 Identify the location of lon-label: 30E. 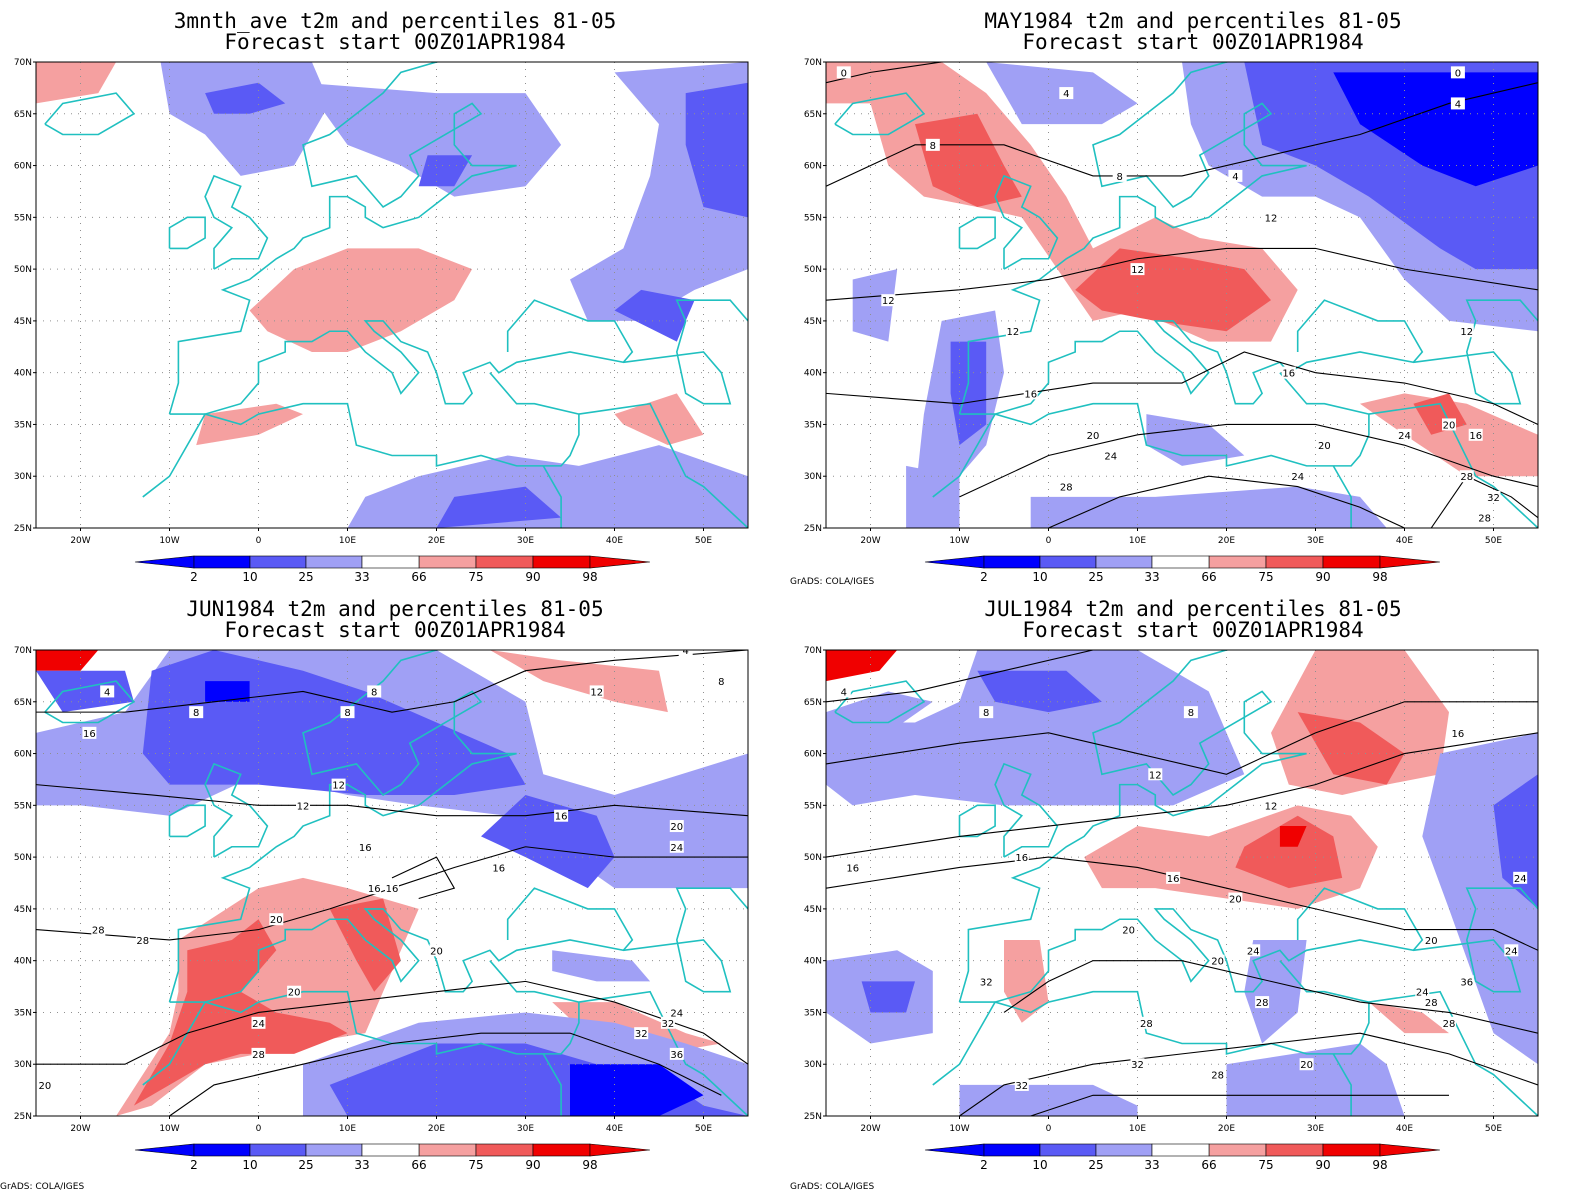
(1315, 1129).